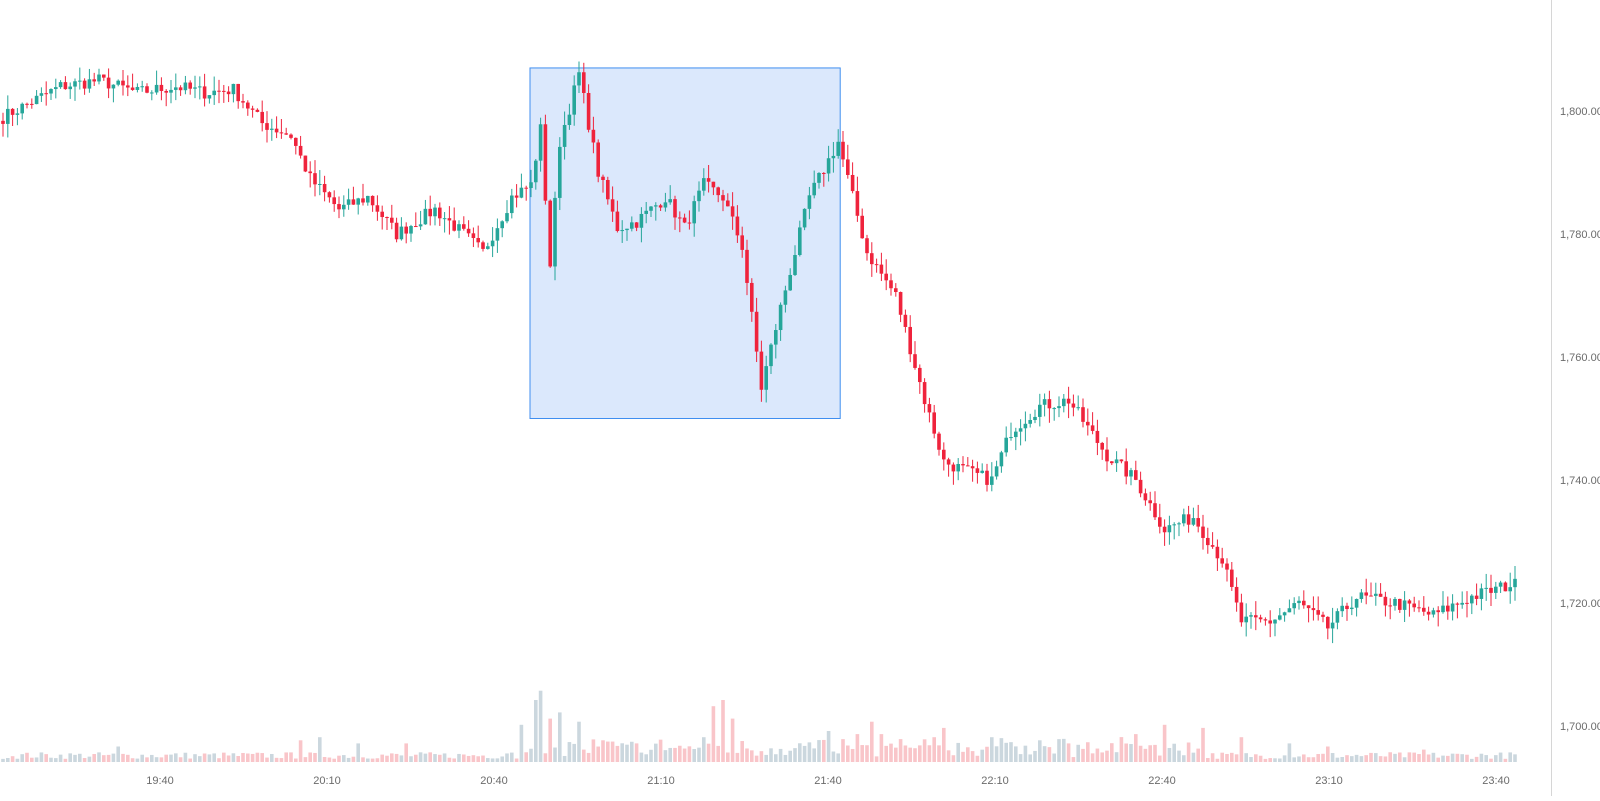 Image resolution: width=1600 pixels, height=801 pixels. I want to click on selection-layer, so click(685, 243).